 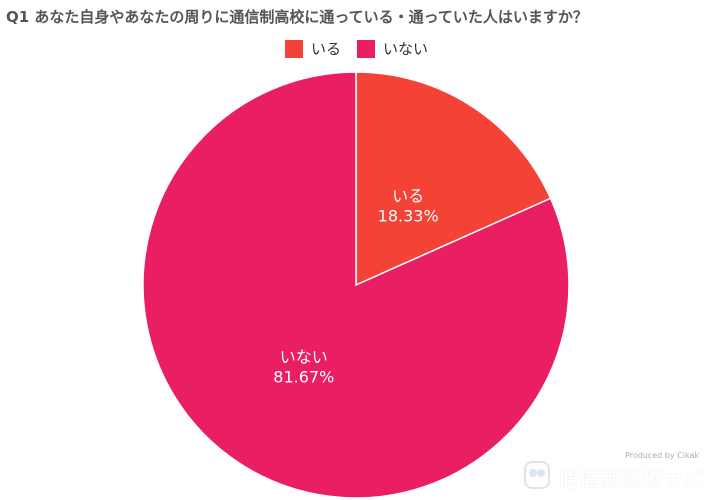 I want to click on slice-category-label-iru: いる, so click(x=408, y=196).